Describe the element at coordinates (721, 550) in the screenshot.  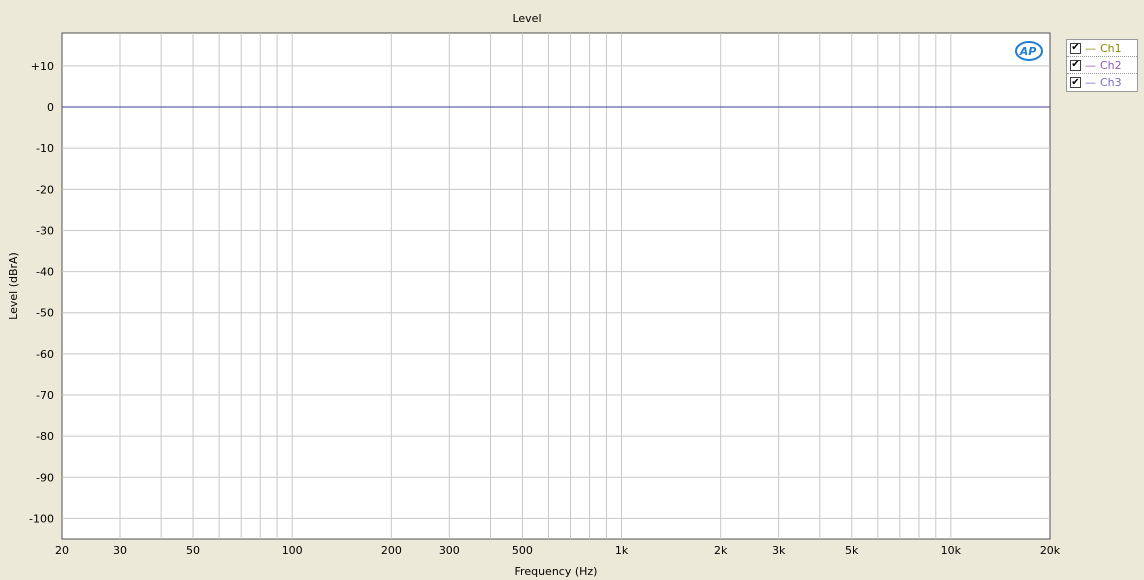
I see `x-tick-label: 2k` at that location.